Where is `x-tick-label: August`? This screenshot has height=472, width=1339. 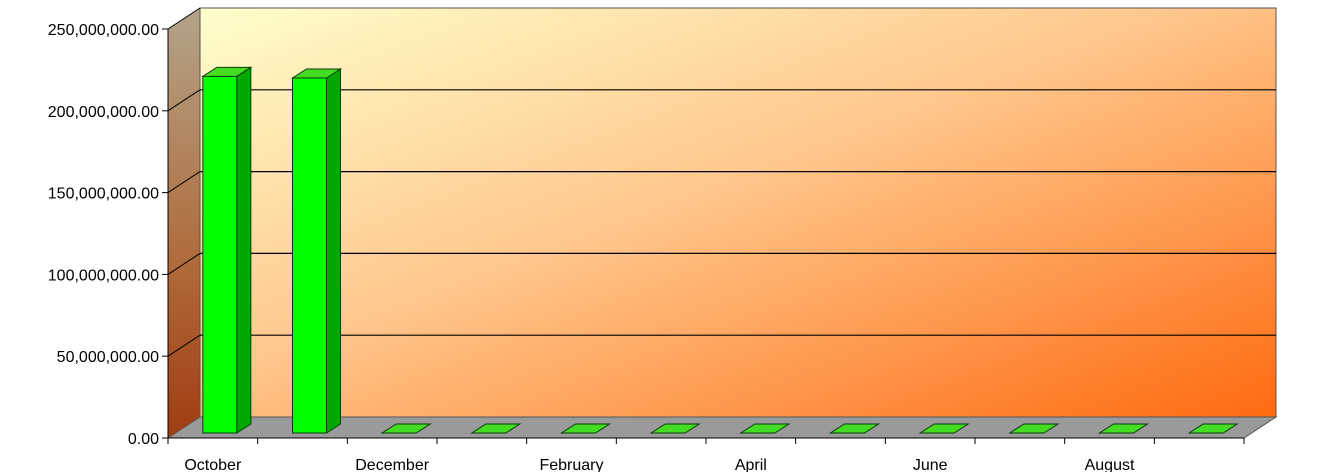 x-tick-label: August is located at coordinates (1110, 464).